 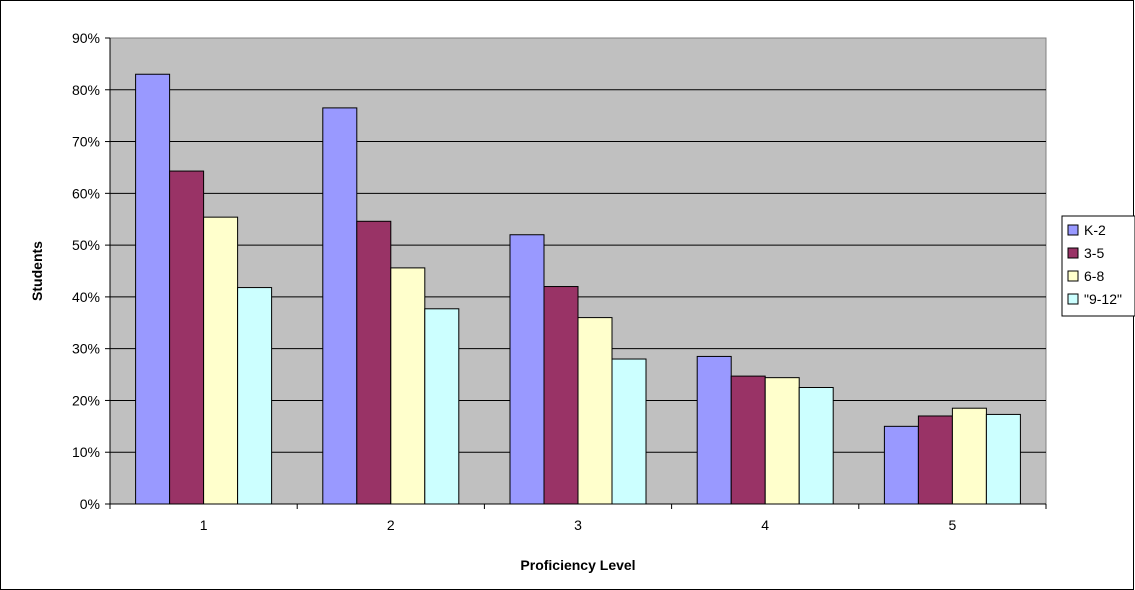 I want to click on y-tick-label: 30%, so click(x=86, y=349).